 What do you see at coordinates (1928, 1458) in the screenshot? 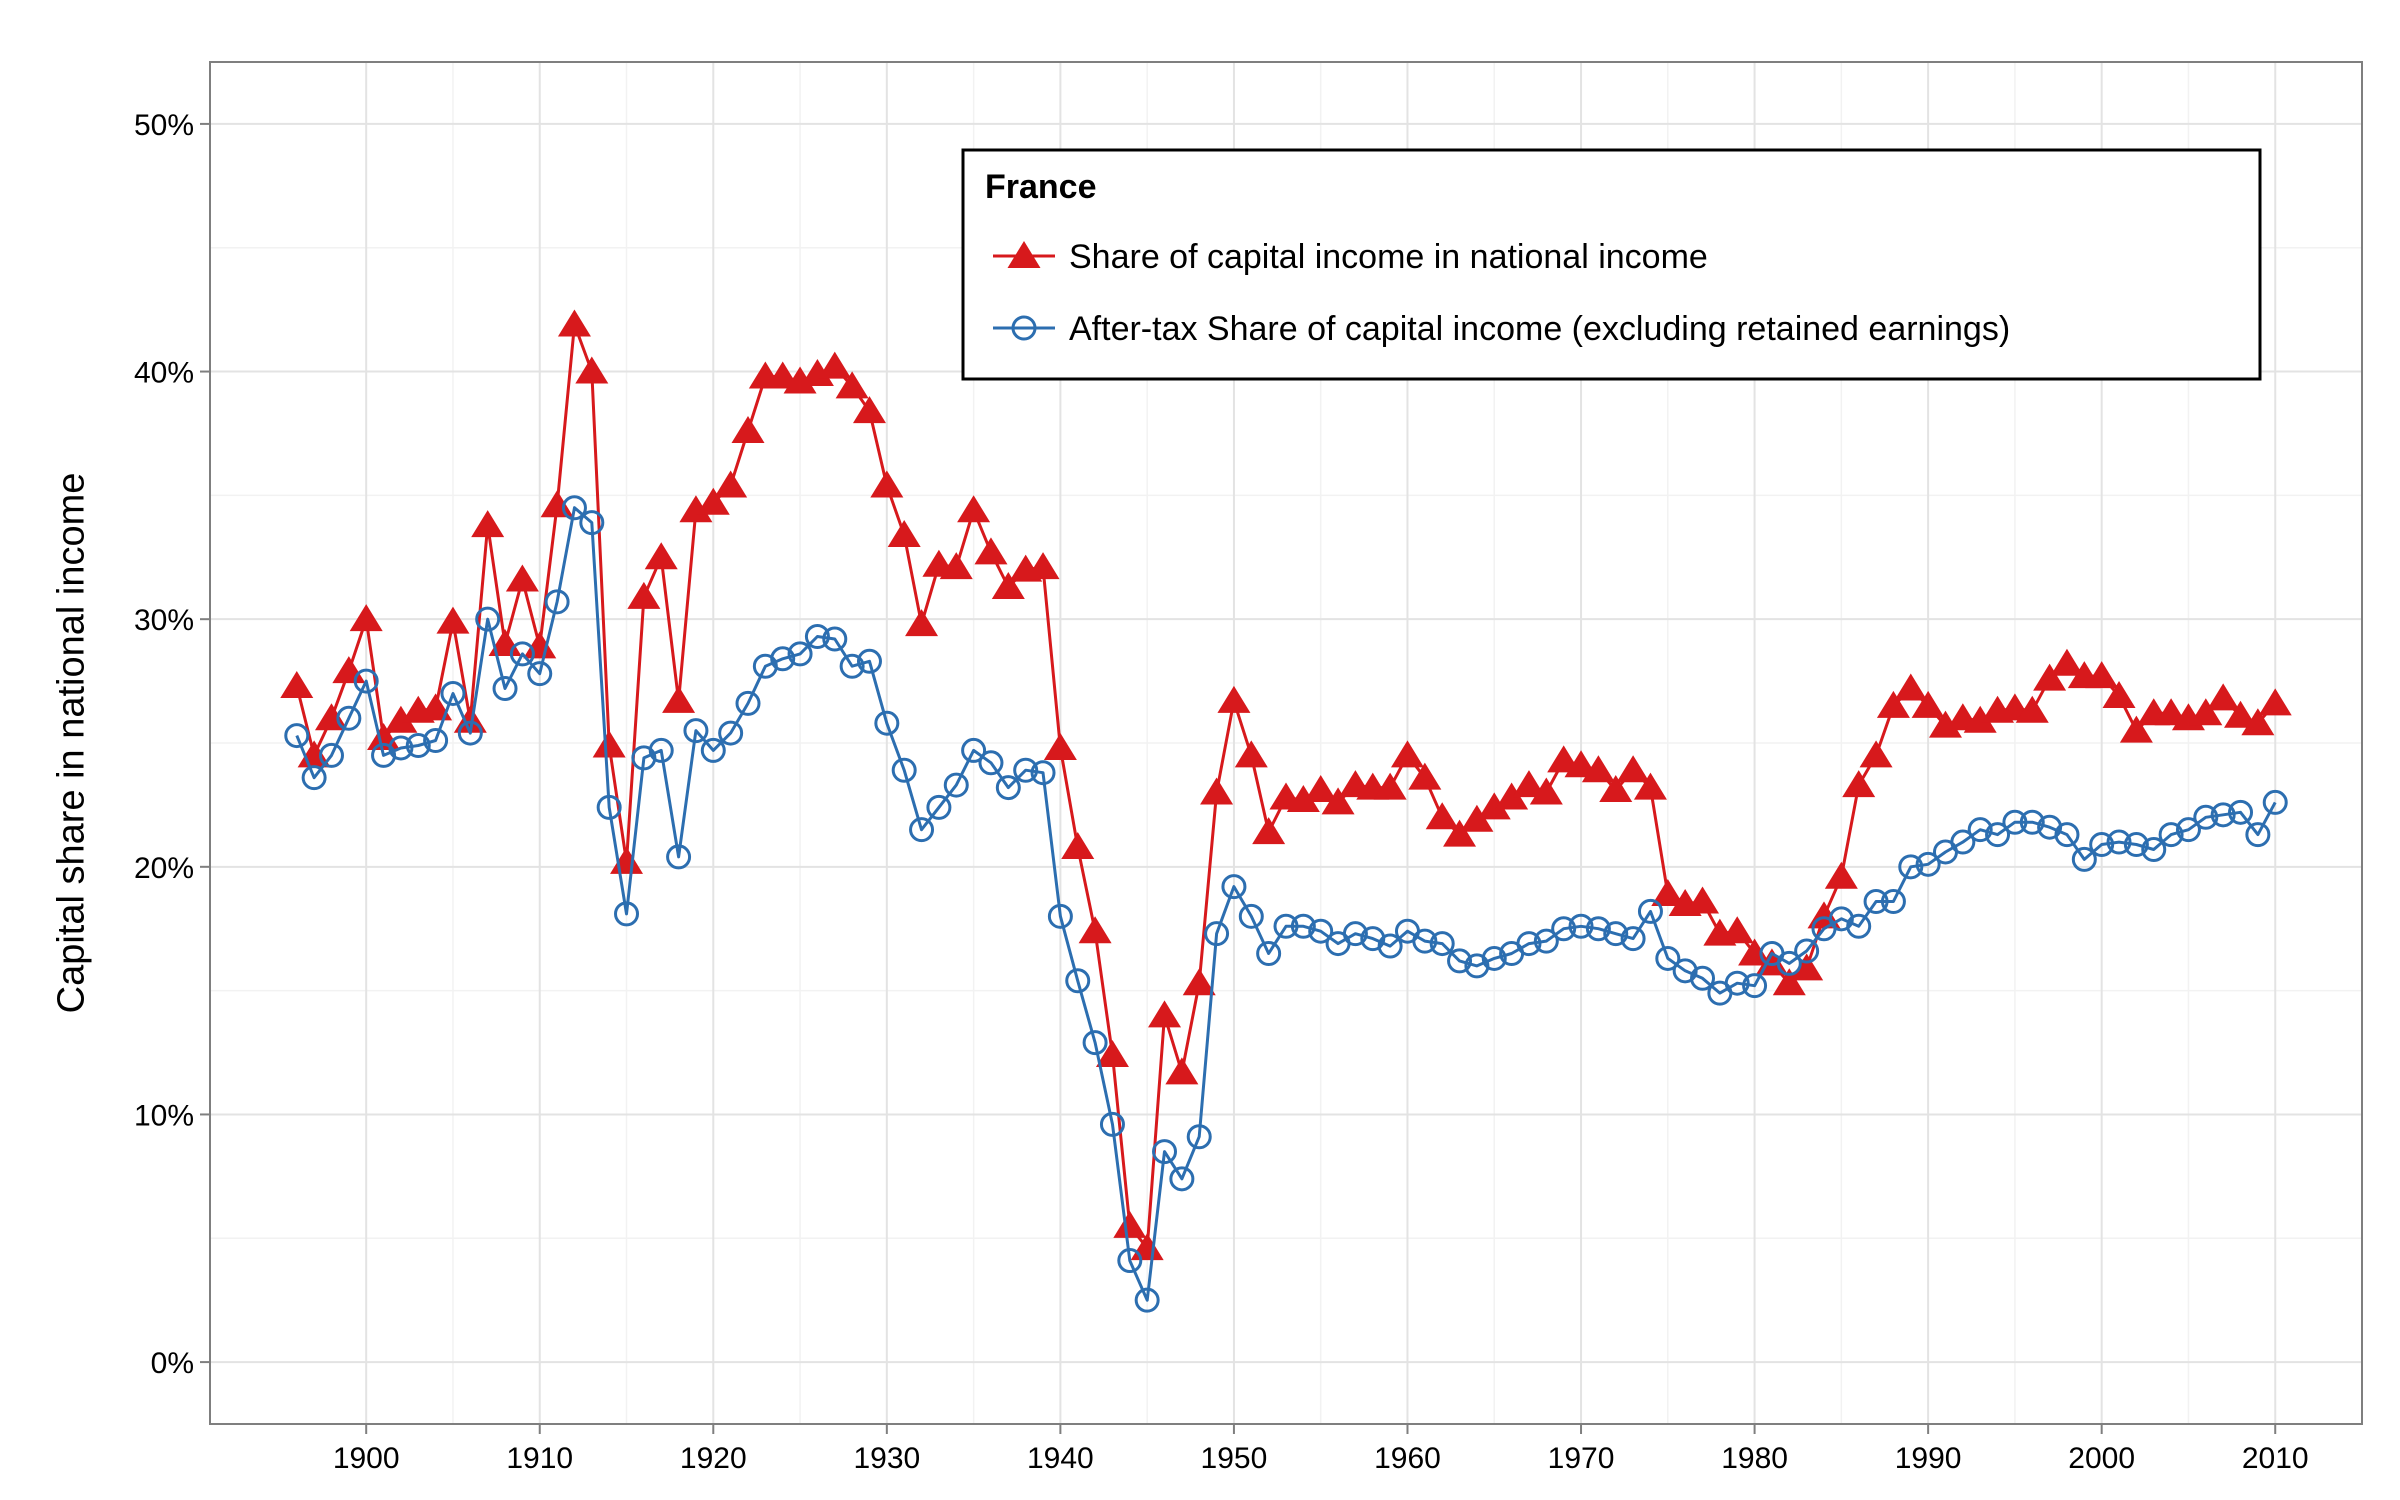
I see `x-tick-label: 1990` at bounding box center [1928, 1458].